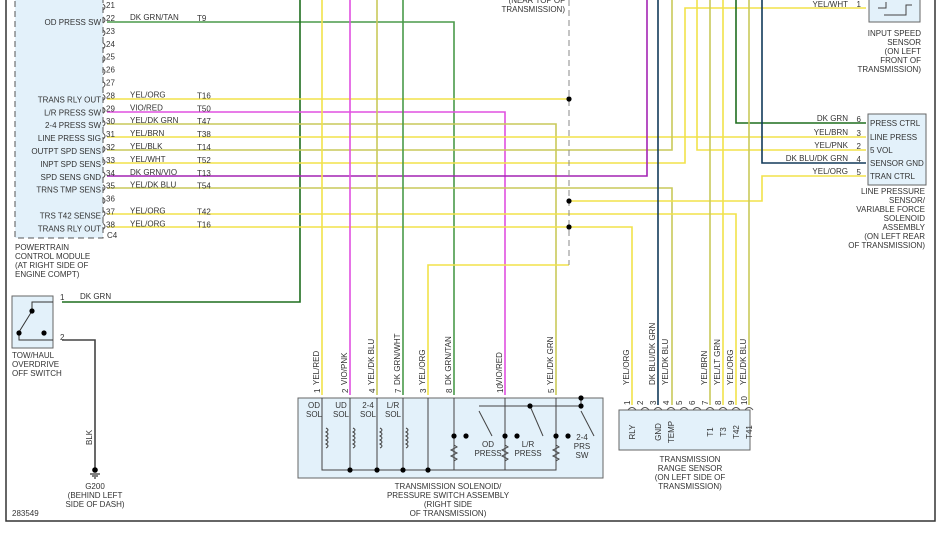 The image size is (942, 534). I want to click on resistor-icon, so click(556, 453).